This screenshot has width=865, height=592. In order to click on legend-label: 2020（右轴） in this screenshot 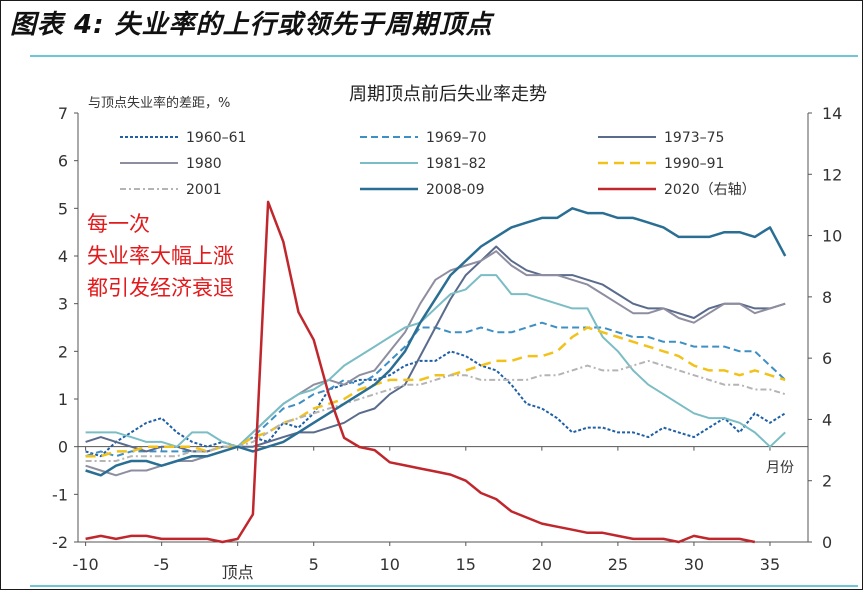, I will do `click(710, 190)`.